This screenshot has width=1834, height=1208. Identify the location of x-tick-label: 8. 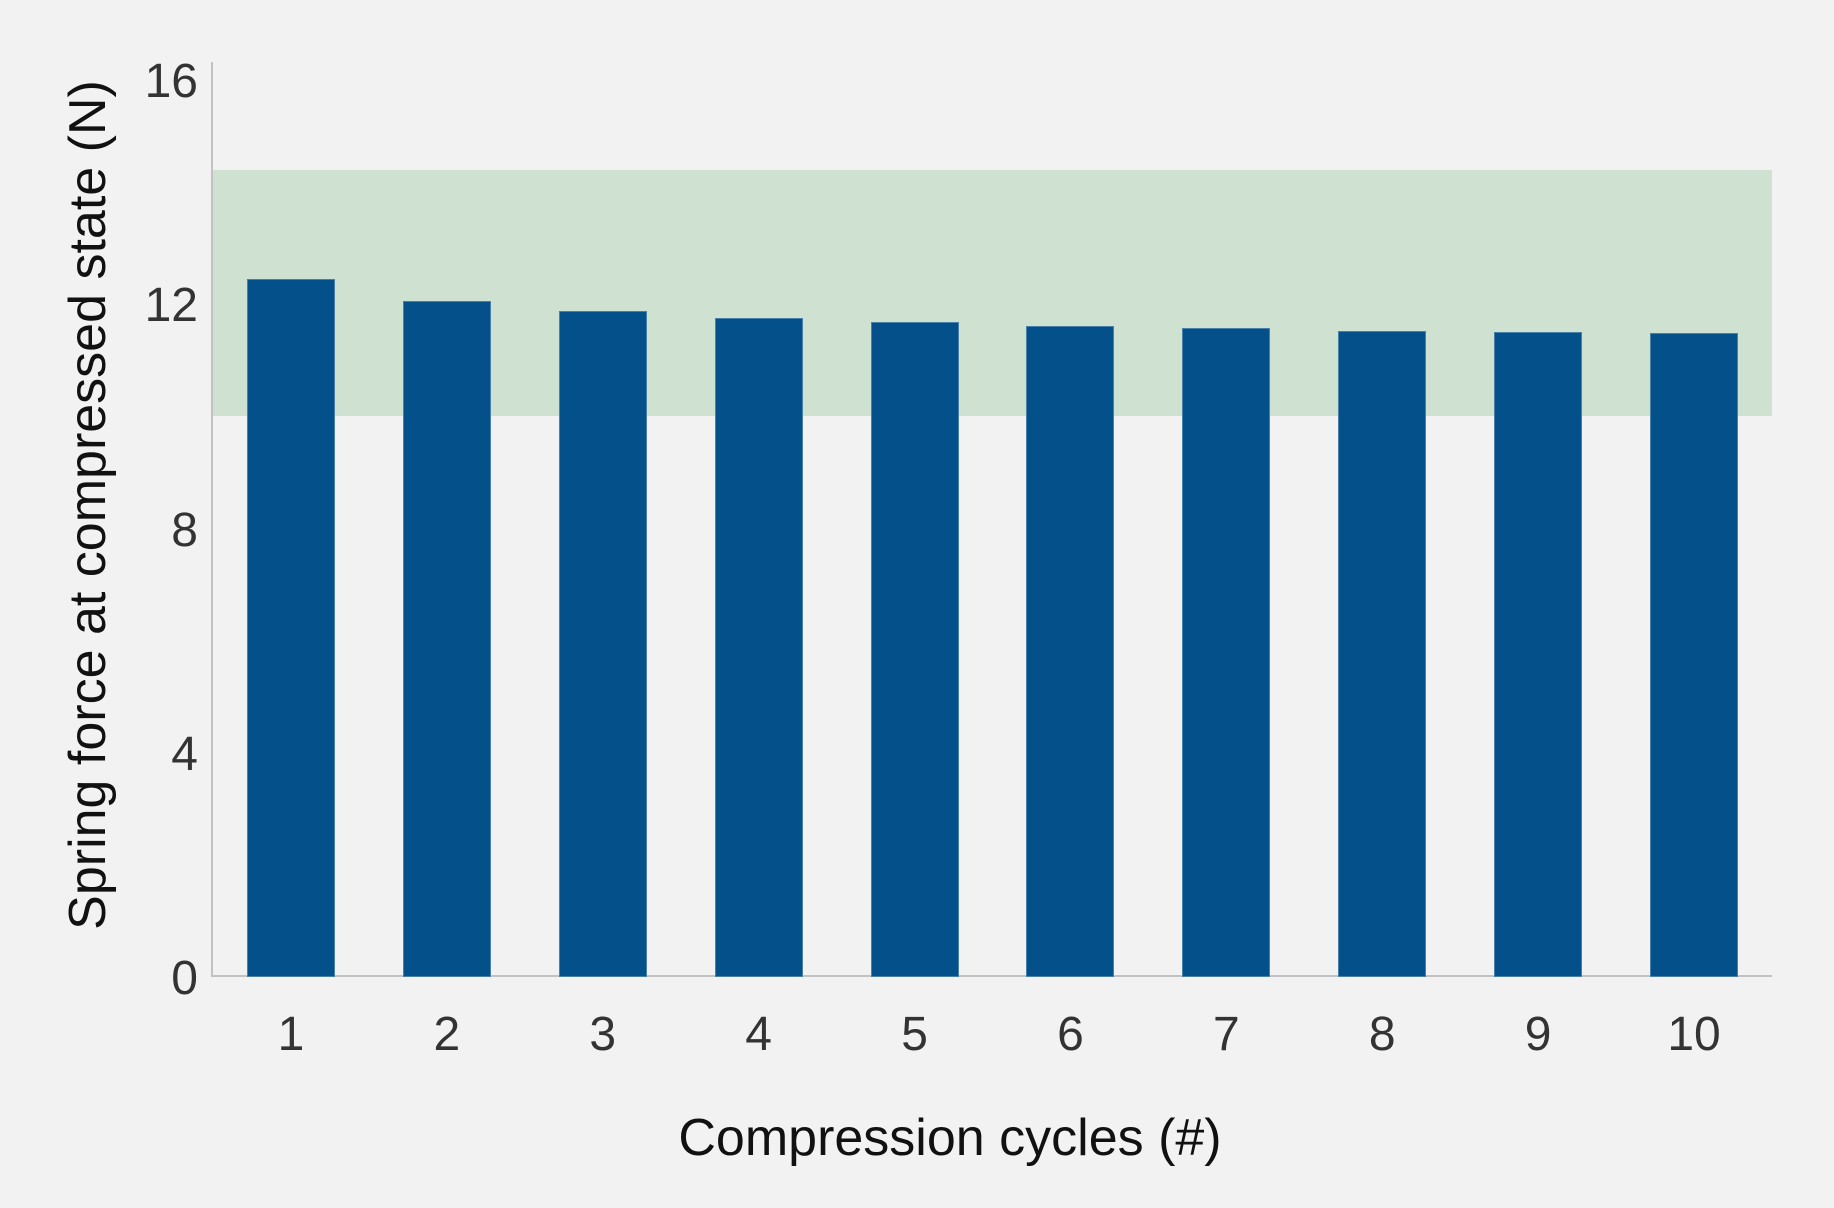
(1382, 1034).